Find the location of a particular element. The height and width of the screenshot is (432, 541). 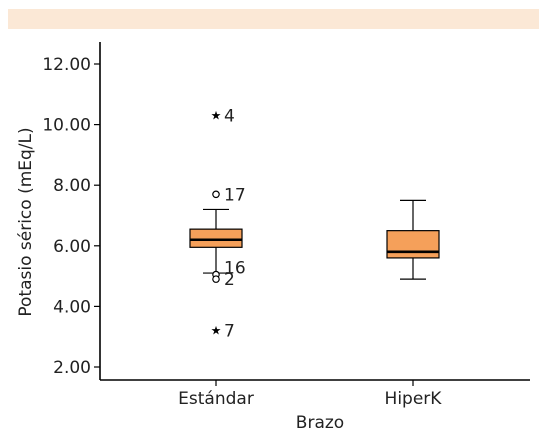

box-estandar is located at coordinates (216, 241).